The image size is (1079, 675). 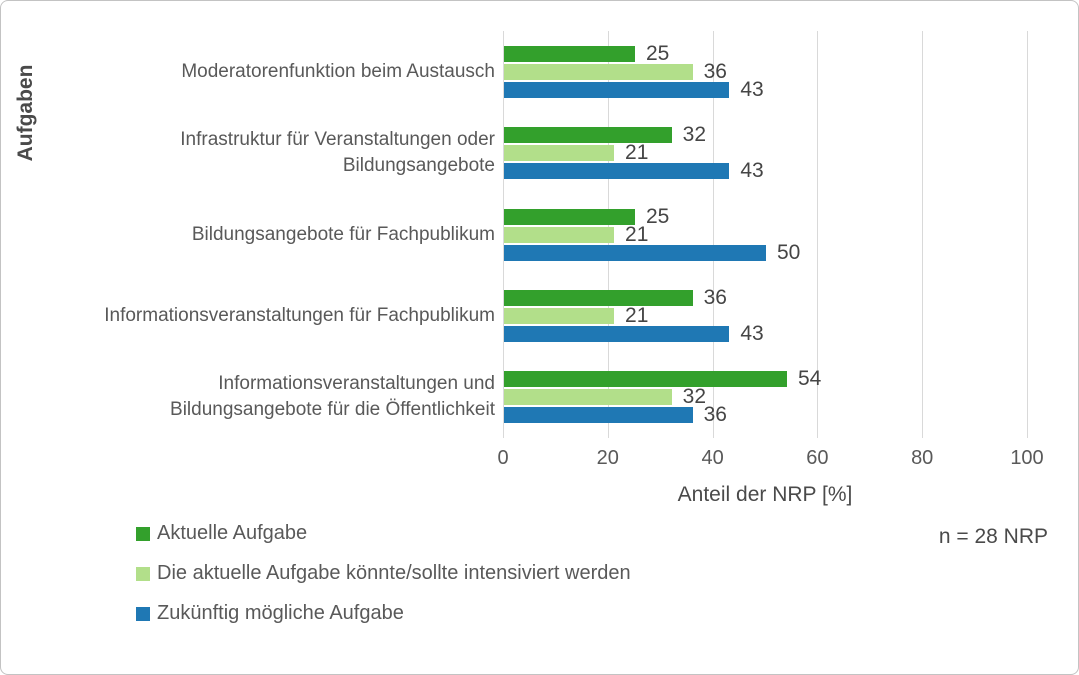 I want to click on value-label-series3-cat2: 43, so click(x=752, y=171).